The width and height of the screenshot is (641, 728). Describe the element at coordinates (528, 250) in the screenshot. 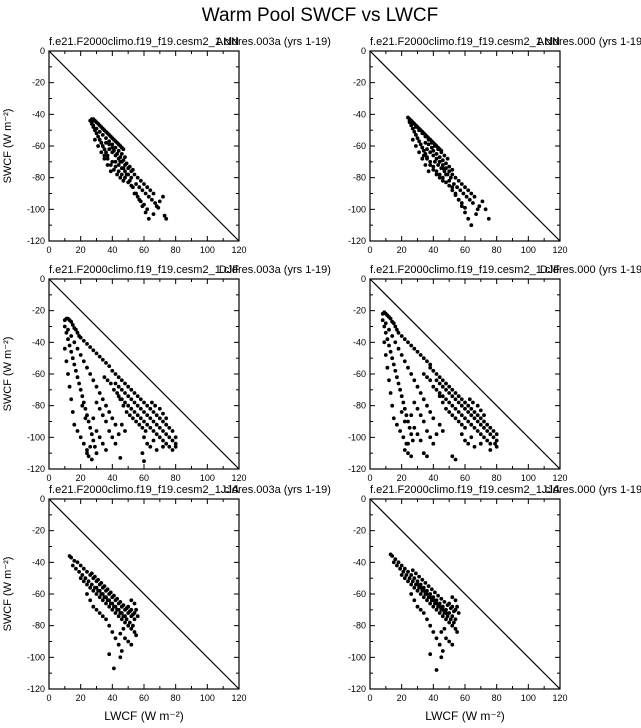

I see `x-tick-label: 100` at that location.